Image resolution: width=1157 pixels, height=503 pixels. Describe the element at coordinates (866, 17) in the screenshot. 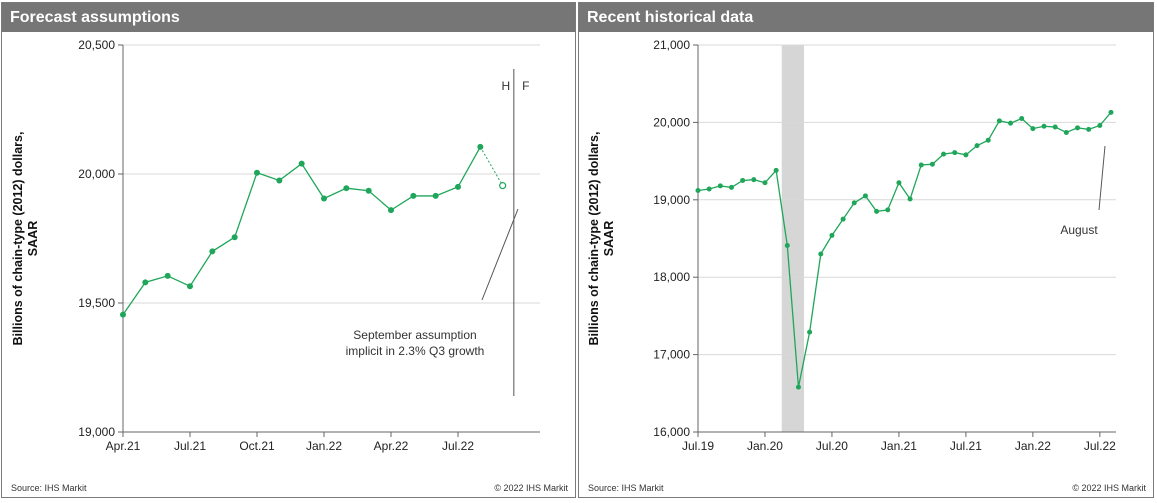

I see `panel-title: Recent historical data` at that location.